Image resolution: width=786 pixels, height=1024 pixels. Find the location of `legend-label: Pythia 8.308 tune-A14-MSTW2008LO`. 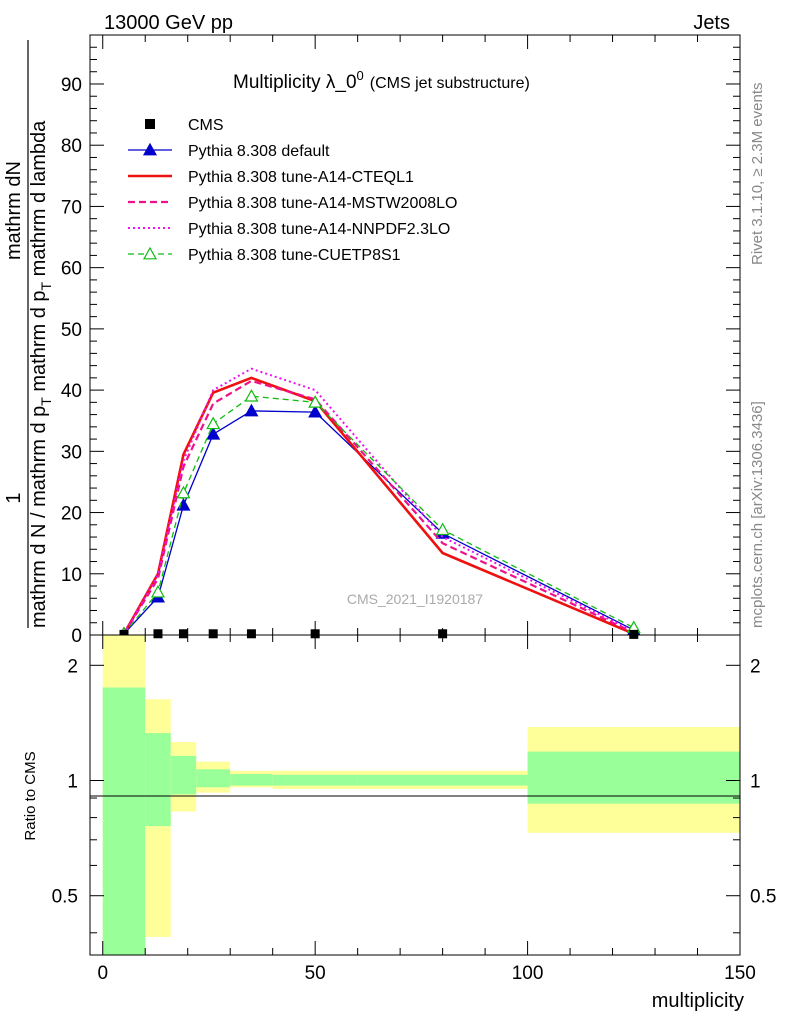

legend-label: Pythia 8.308 tune-A14-MSTW2008LO is located at coordinates (322, 203).